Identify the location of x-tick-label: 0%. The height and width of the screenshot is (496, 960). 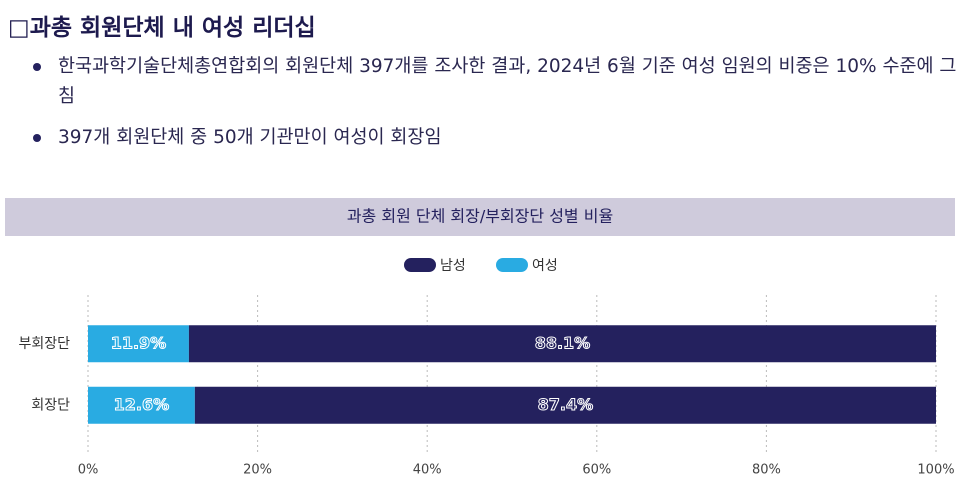
(88, 470).